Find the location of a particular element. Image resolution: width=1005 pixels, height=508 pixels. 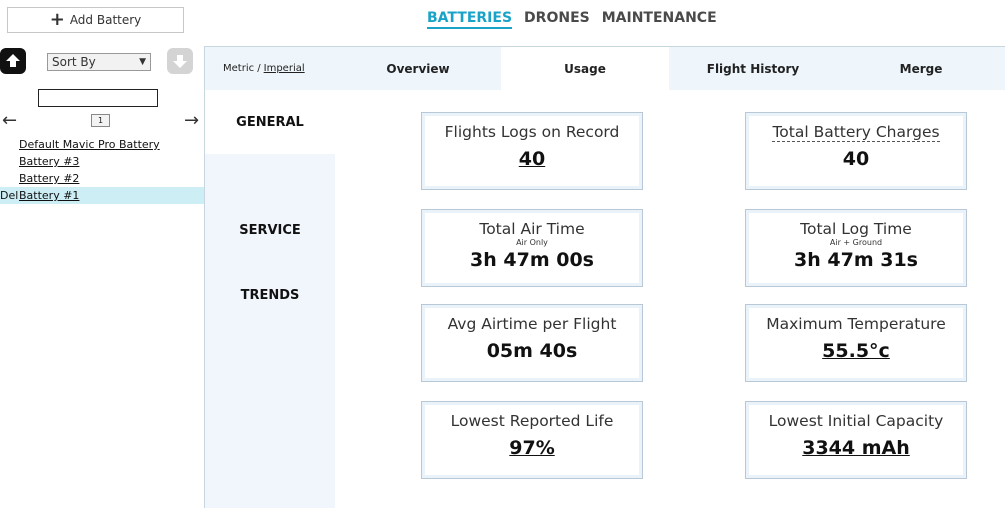

arrow-down-icon is located at coordinates (180, 61).